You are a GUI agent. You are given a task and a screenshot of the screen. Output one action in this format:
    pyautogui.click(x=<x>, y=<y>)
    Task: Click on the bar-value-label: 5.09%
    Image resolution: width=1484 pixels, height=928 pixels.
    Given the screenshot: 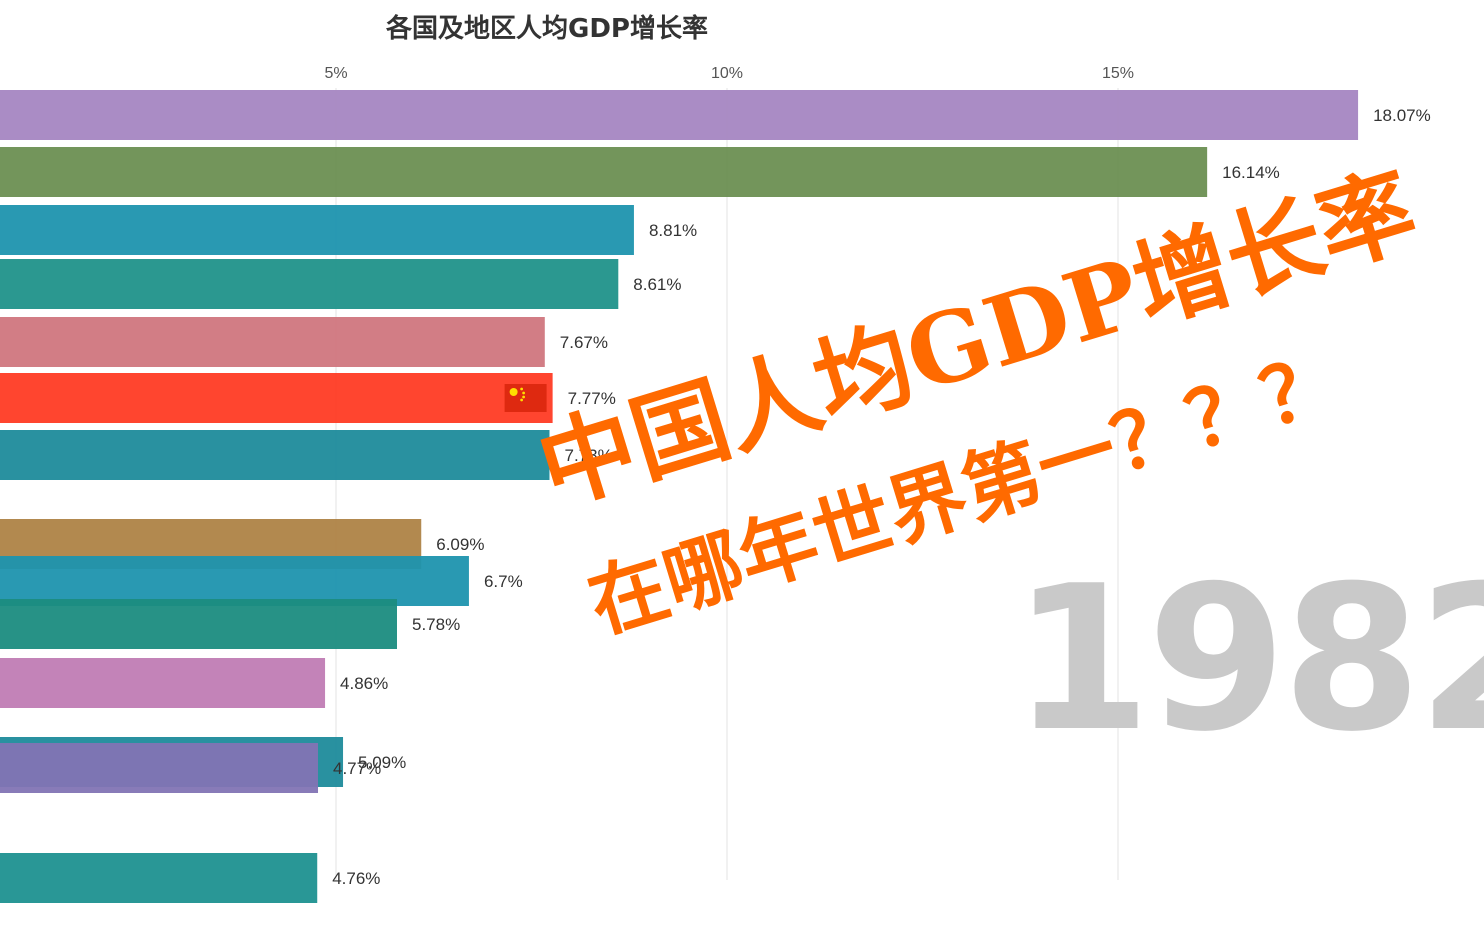 What is the action you would take?
    pyautogui.click(x=382, y=762)
    